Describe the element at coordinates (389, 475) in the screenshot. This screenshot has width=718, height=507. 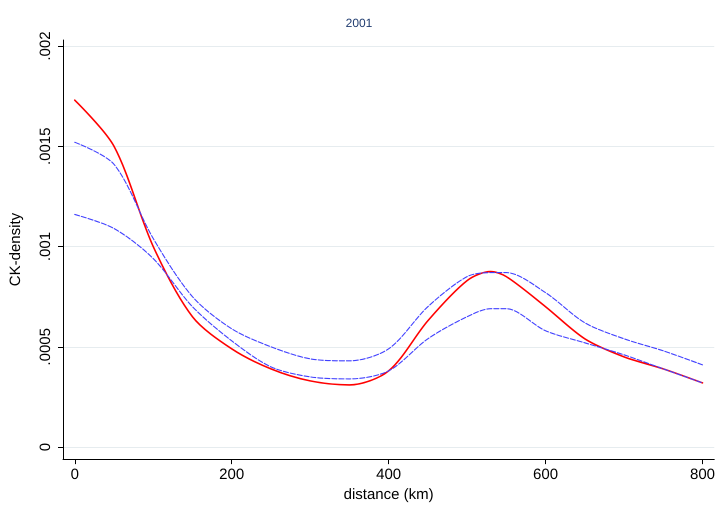
I see `x-tick-label: 400` at that location.